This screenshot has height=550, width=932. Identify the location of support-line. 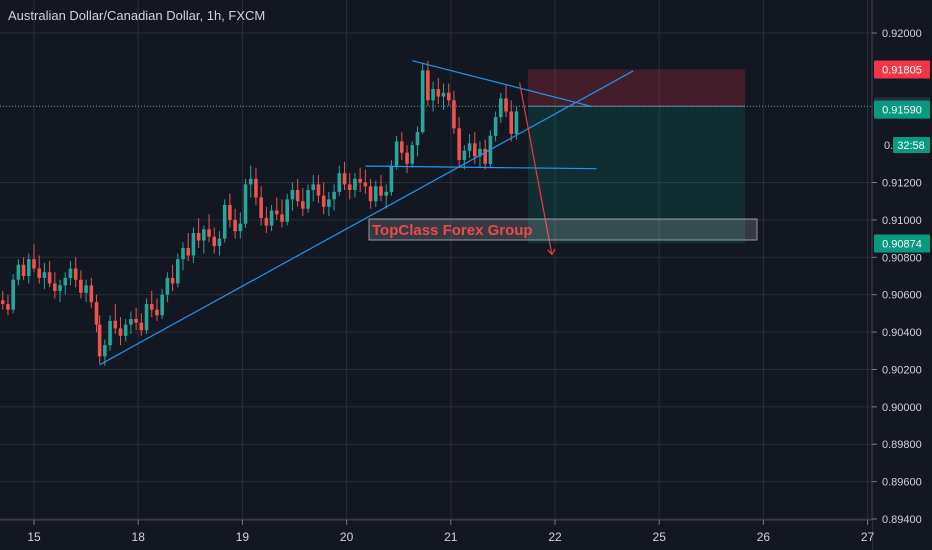
(481, 167).